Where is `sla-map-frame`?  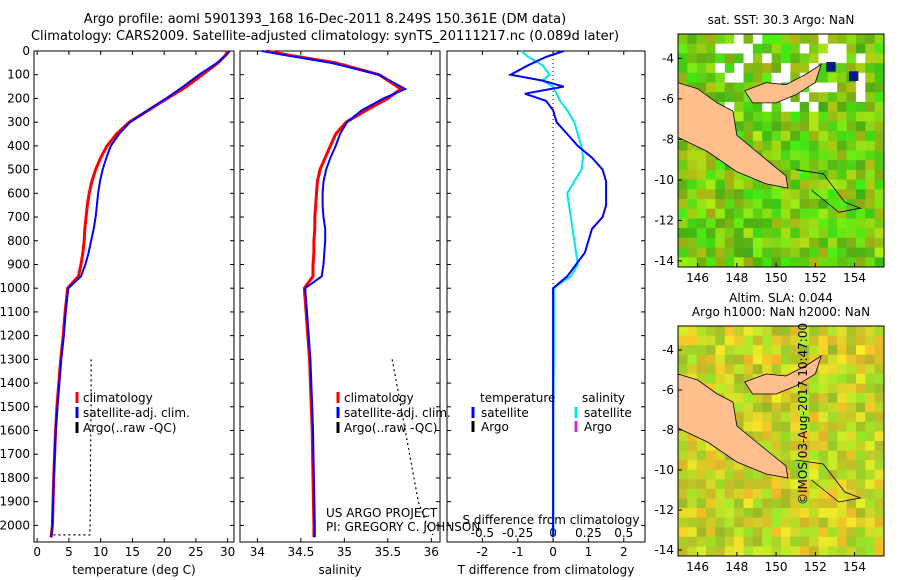 sla-map-frame is located at coordinates (781, 441).